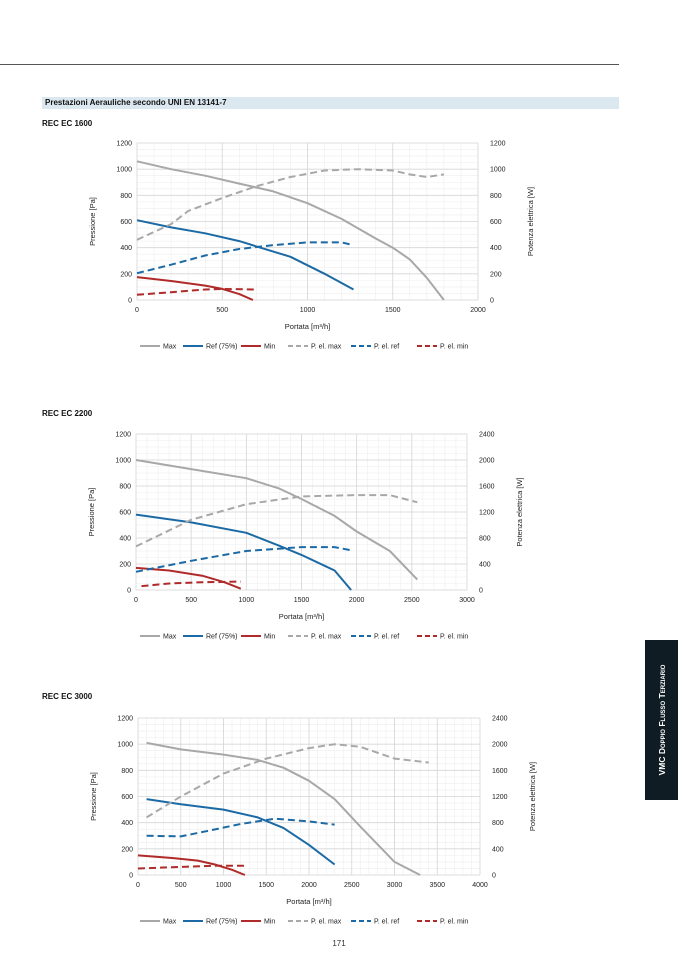 The width and height of the screenshot is (678, 959). I want to click on header-rule, so click(309, 64).